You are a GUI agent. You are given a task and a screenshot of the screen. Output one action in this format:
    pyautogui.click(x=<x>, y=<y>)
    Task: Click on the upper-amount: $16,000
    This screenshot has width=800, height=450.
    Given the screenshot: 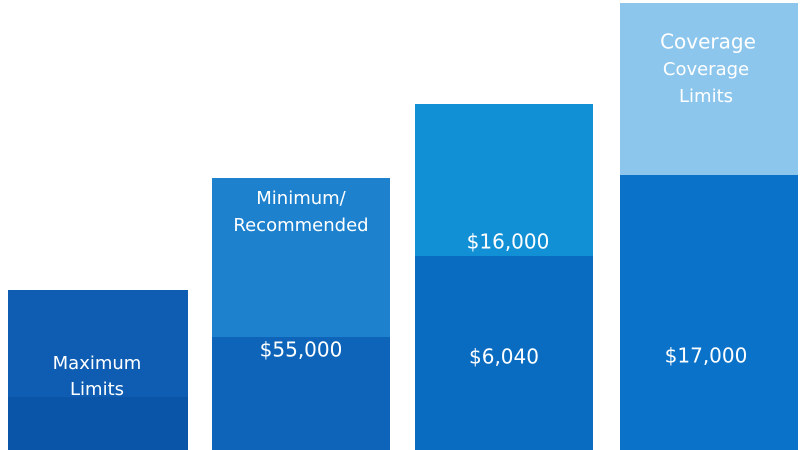 What is the action you would take?
    pyautogui.click(x=508, y=242)
    